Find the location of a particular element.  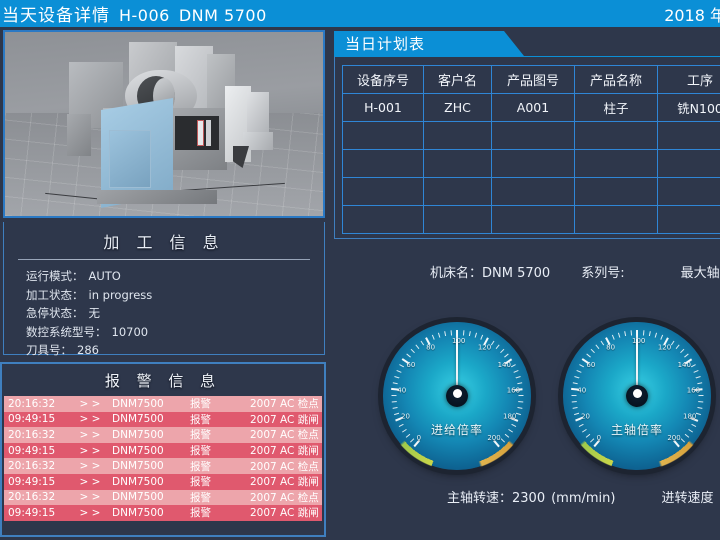

cnc-machine-model is located at coordinates (172, 125).